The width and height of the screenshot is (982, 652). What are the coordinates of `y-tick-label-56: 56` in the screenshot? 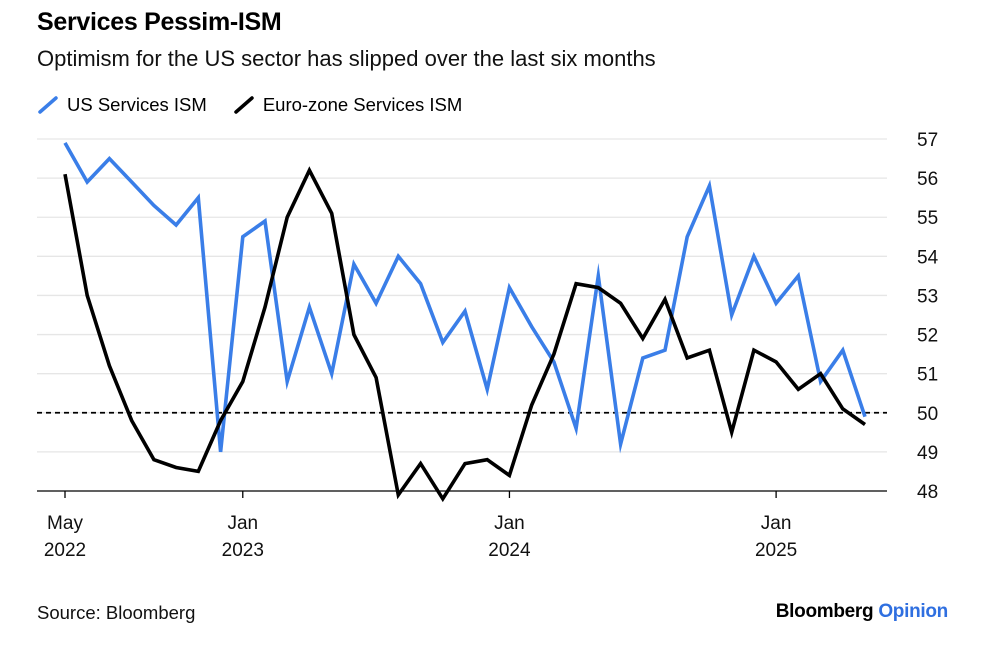 It's located at (927, 179).